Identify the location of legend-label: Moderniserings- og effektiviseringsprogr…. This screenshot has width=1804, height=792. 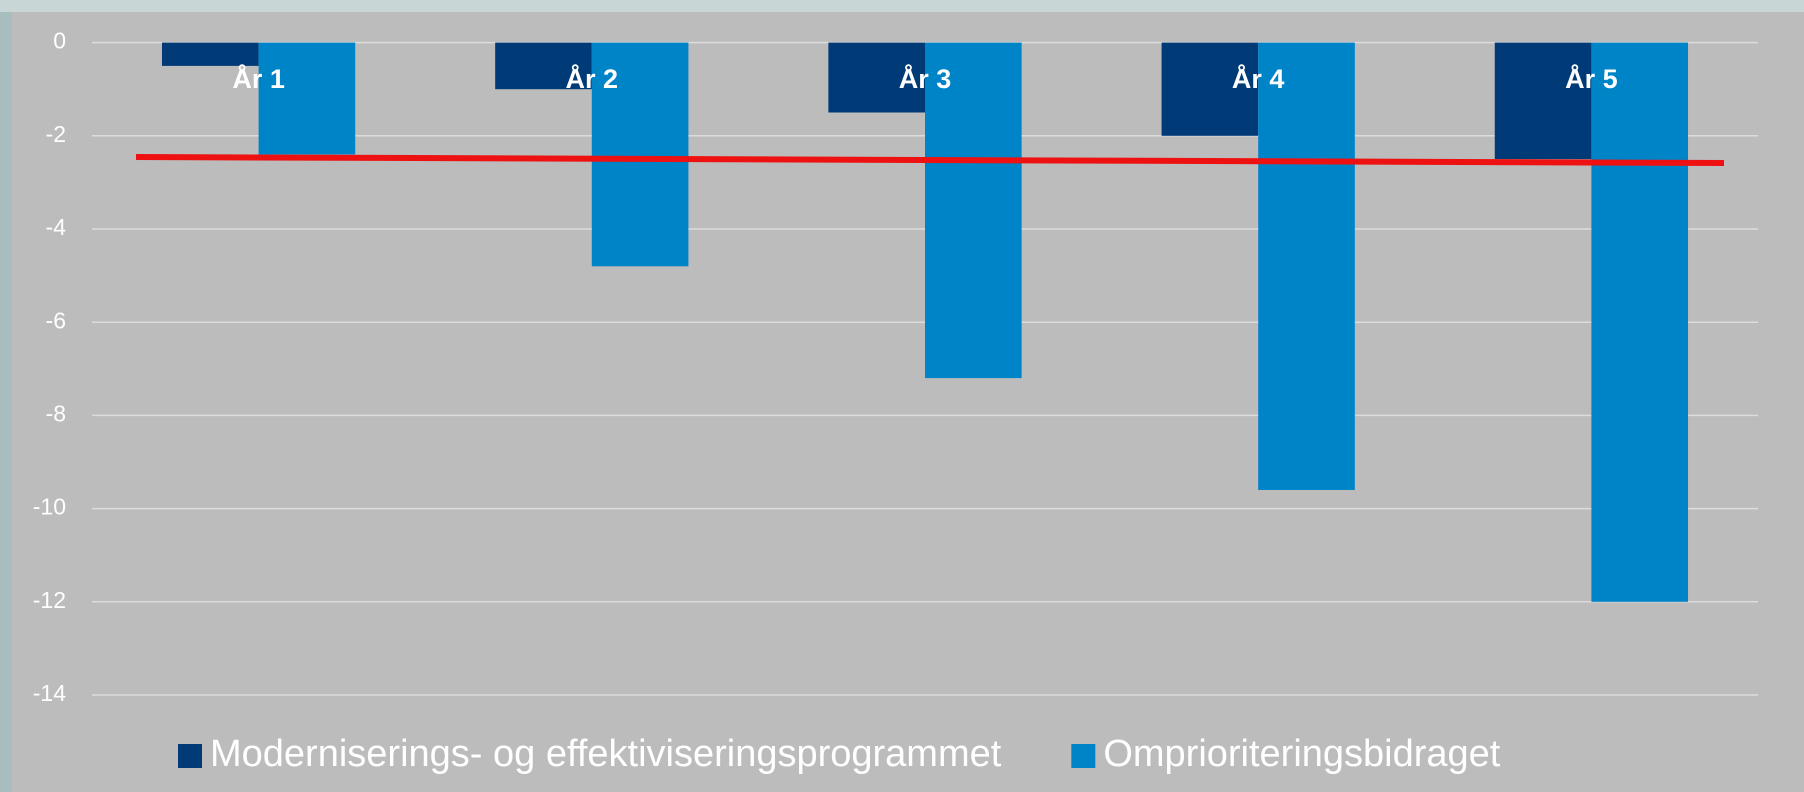
(606, 754).